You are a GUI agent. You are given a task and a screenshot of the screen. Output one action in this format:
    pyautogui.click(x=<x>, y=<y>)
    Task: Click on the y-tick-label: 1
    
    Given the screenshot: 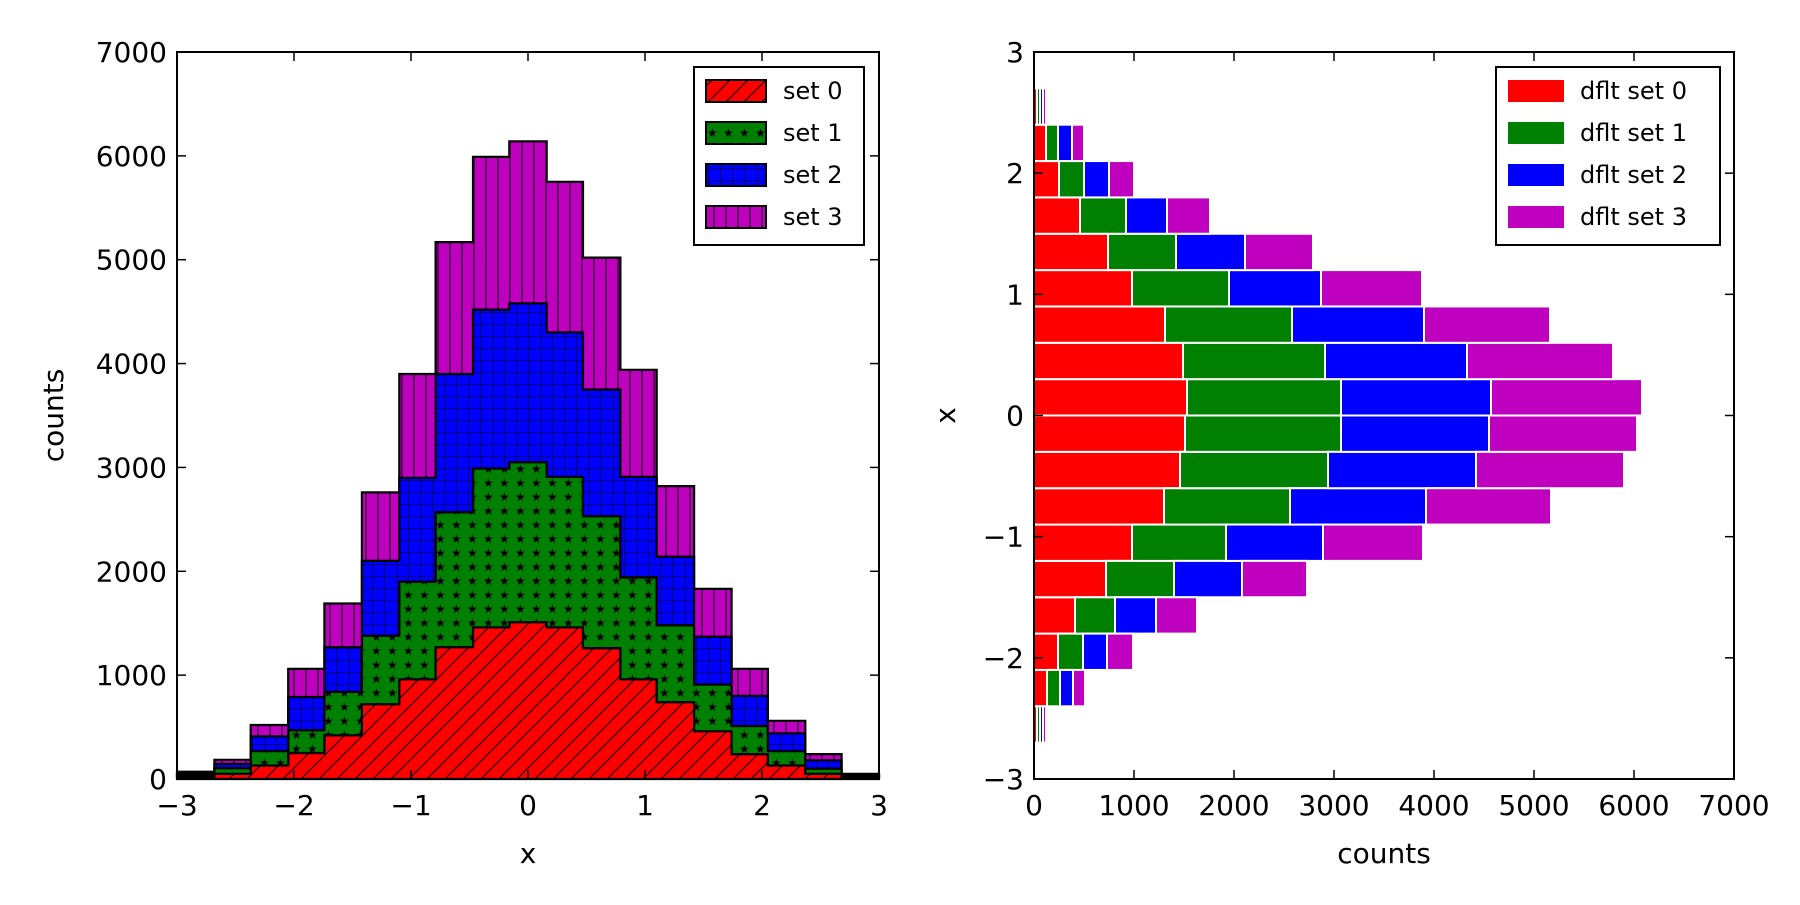 What is the action you would take?
    pyautogui.click(x=1015, y=294)
    